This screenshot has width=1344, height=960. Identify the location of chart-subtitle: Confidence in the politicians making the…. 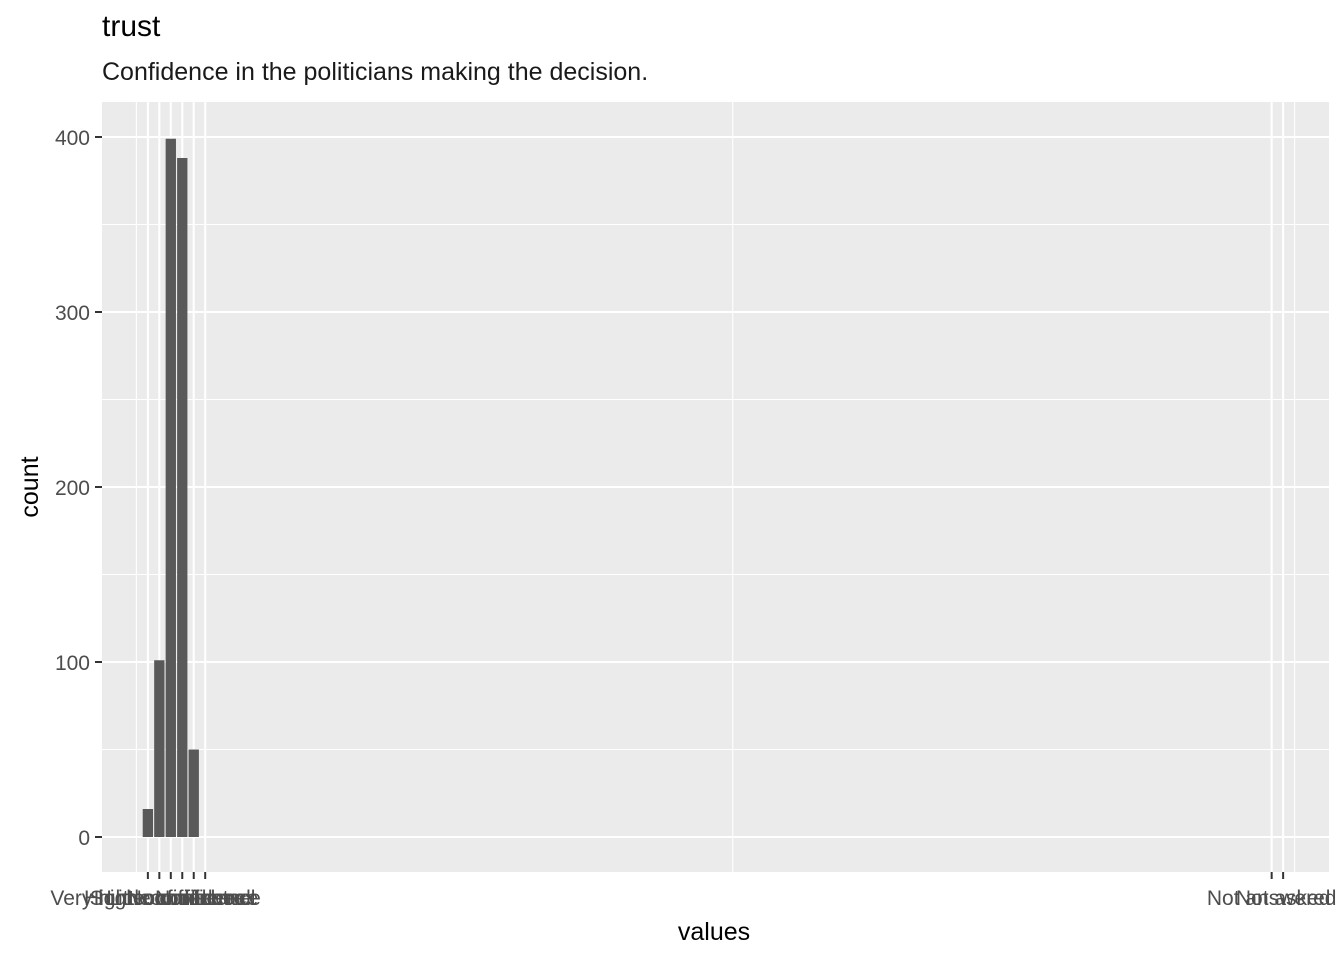
(375, 72).